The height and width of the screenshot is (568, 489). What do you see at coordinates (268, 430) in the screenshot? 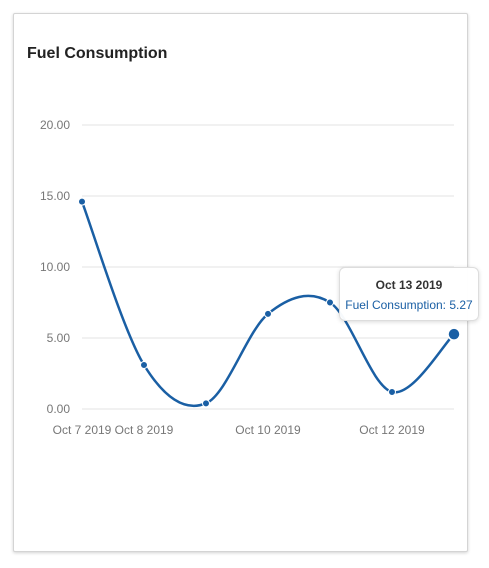
I see `x-tick-label: Oct 10 2019` at bounding box center [268, 430].